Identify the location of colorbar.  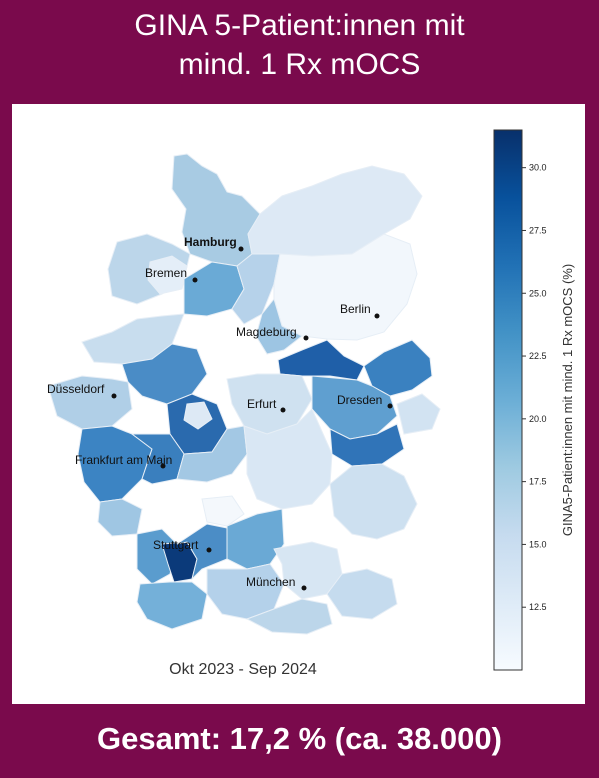
(508, 400).